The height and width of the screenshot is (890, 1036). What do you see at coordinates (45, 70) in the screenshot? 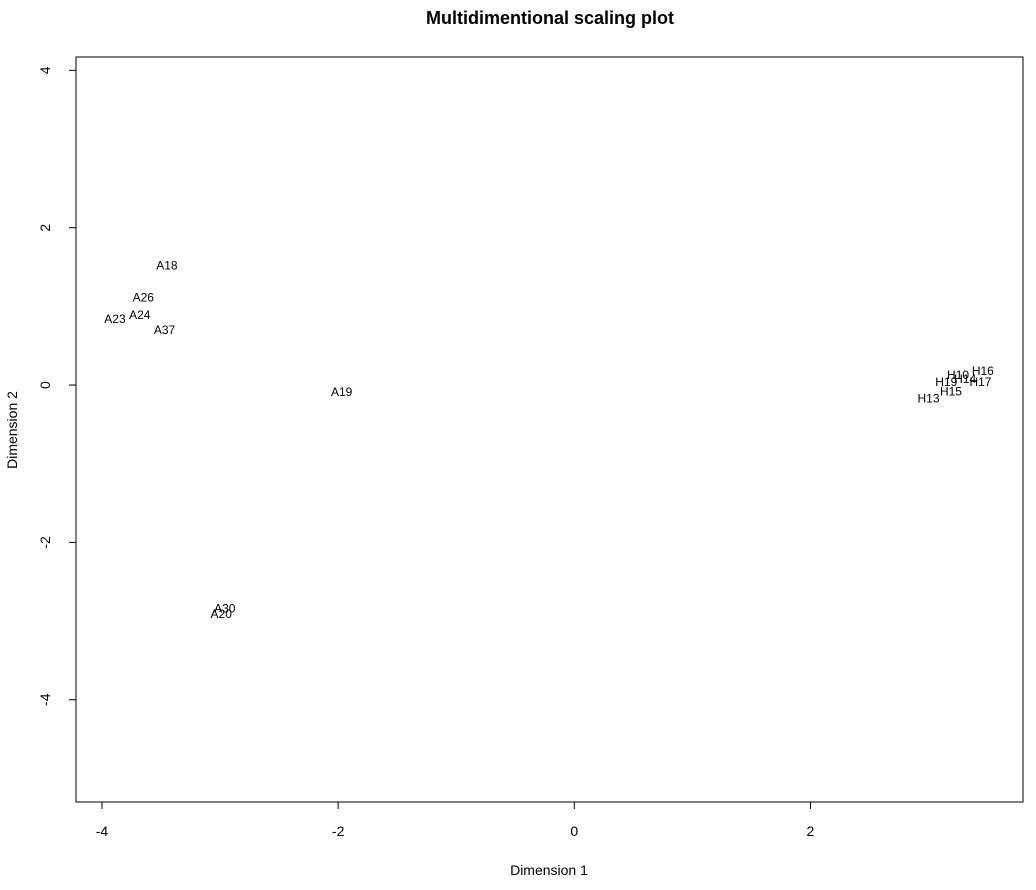
I see `y-tick-label: 4` at bounding box center [45, 70].